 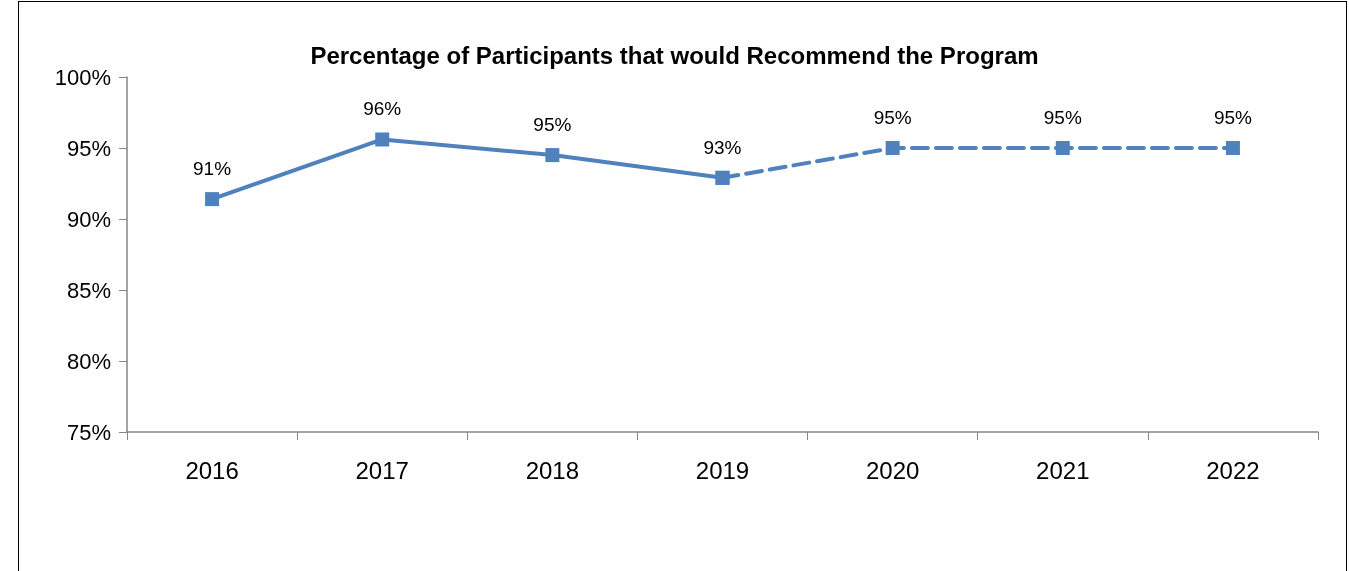 I want to click on y-tick-label: 90%, so click(x=88, y=219).